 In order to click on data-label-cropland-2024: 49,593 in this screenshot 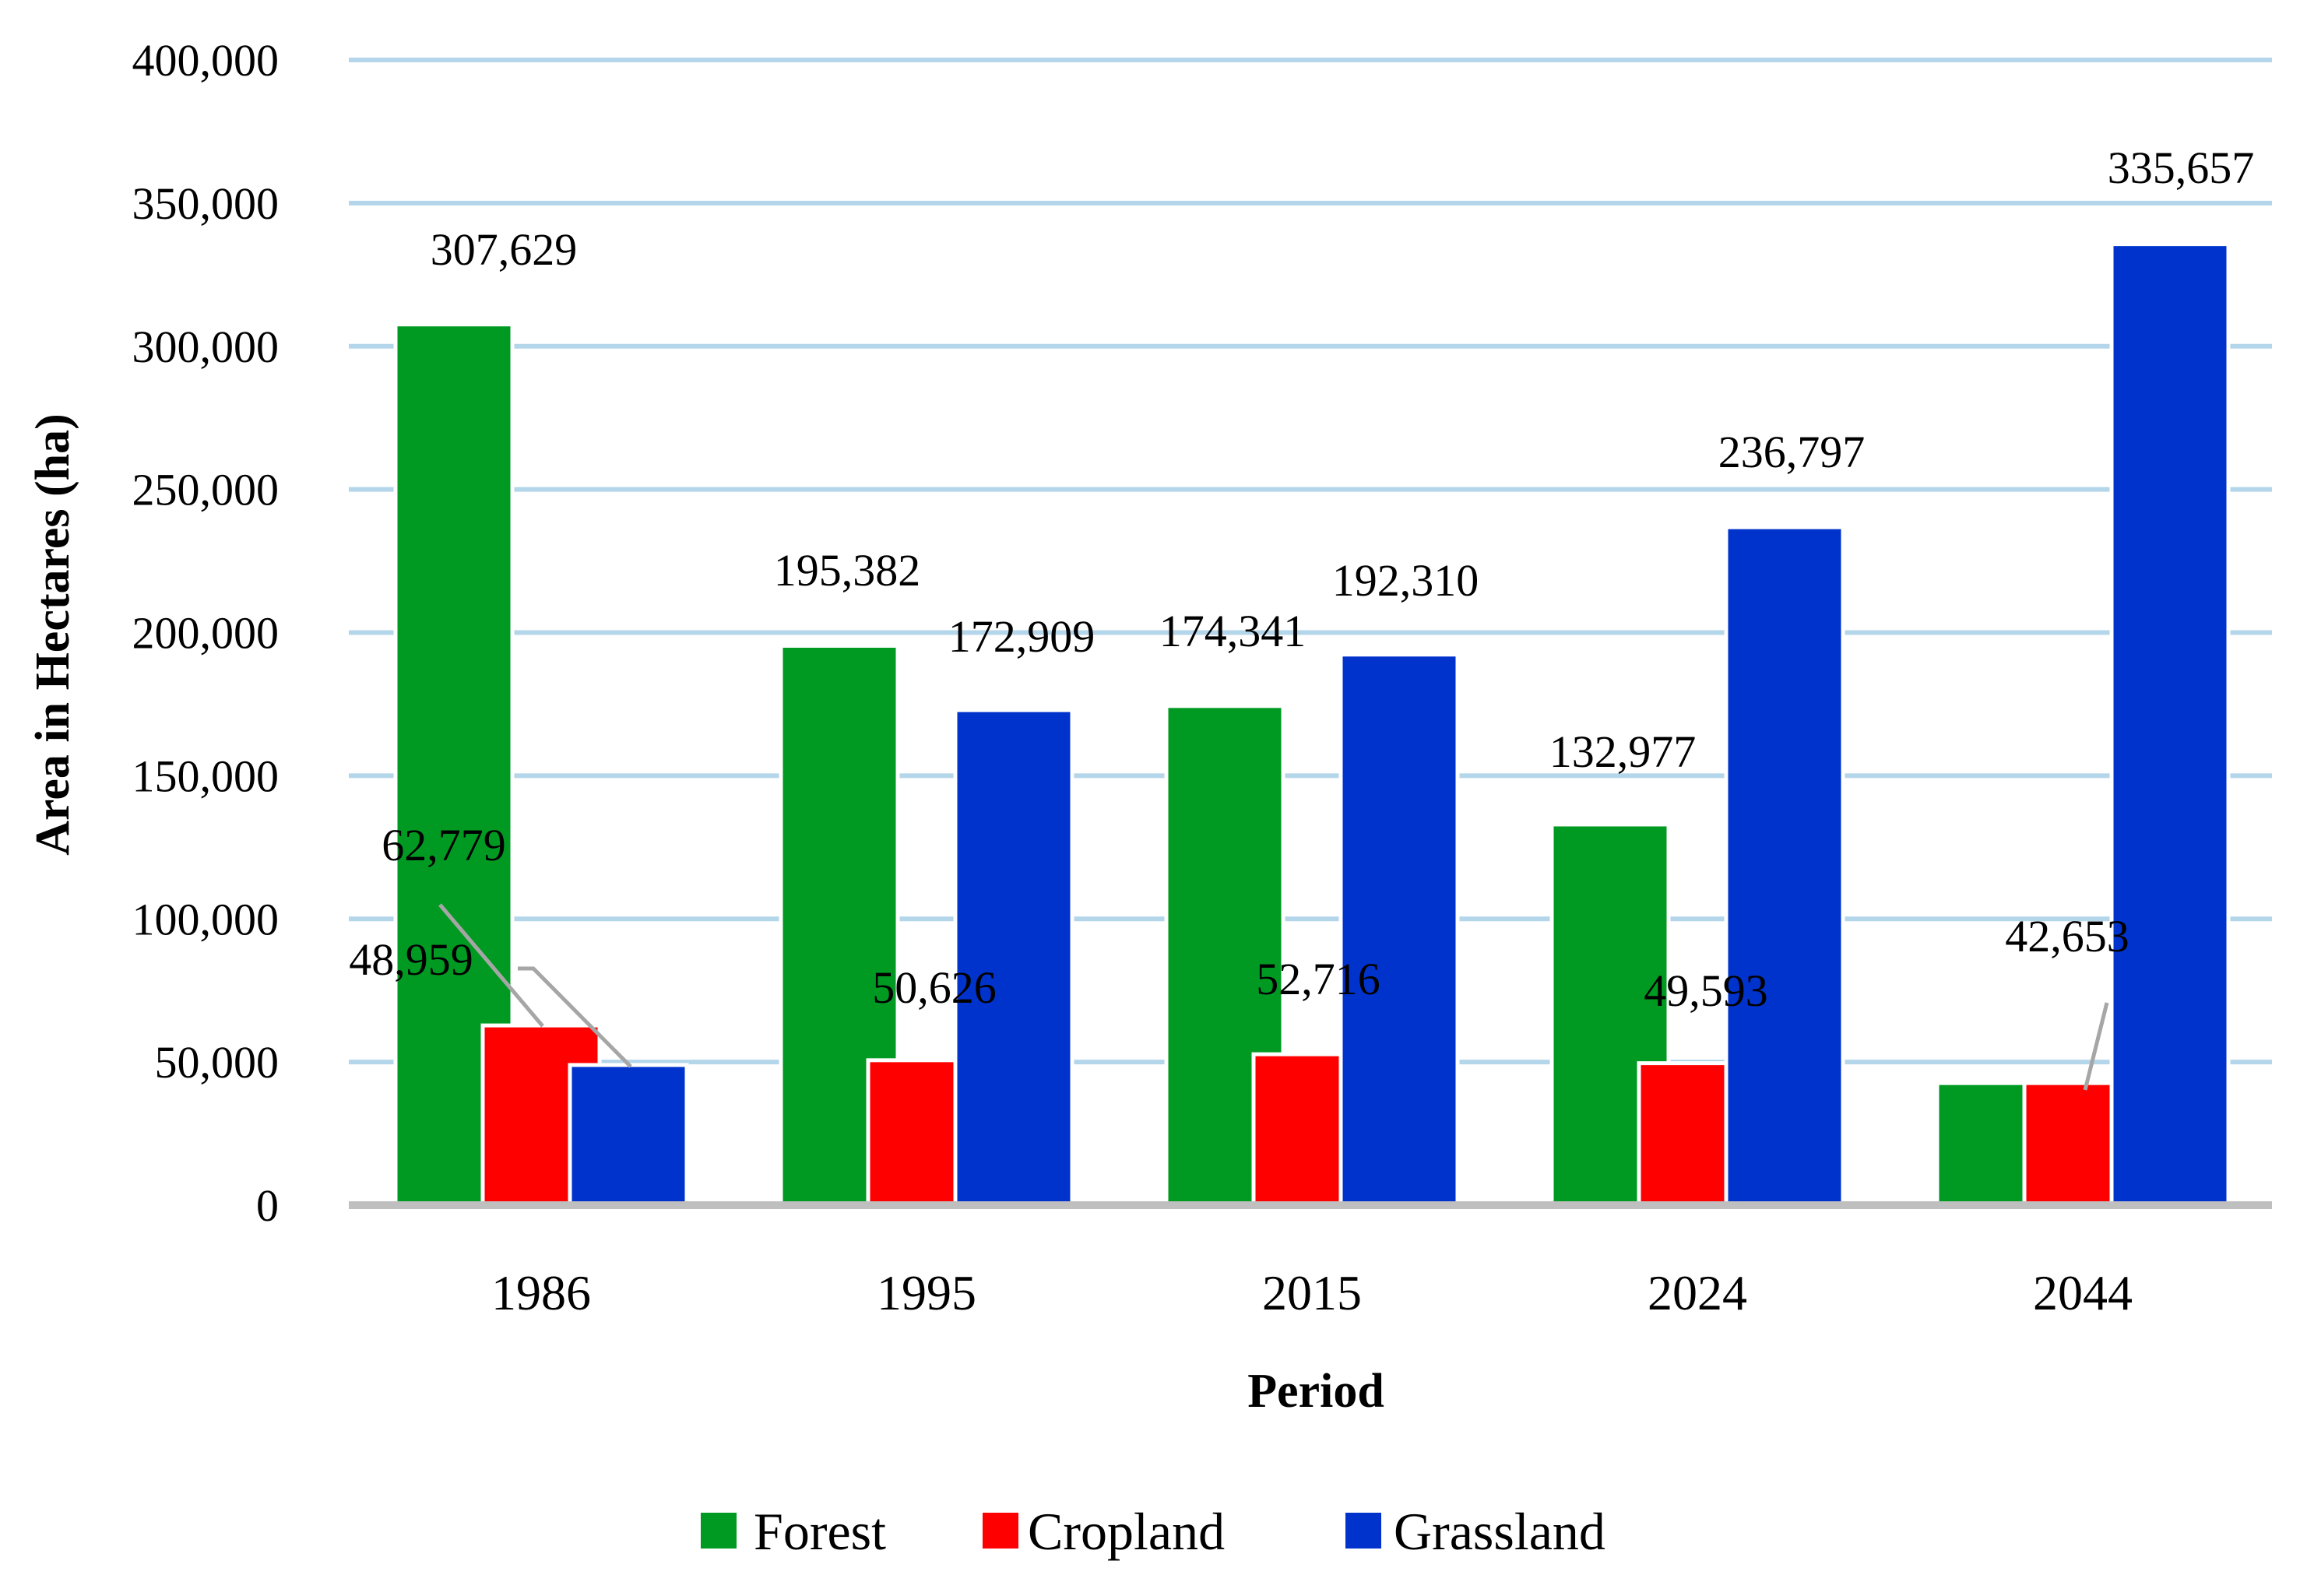, I will do `click(1706, 990)`.